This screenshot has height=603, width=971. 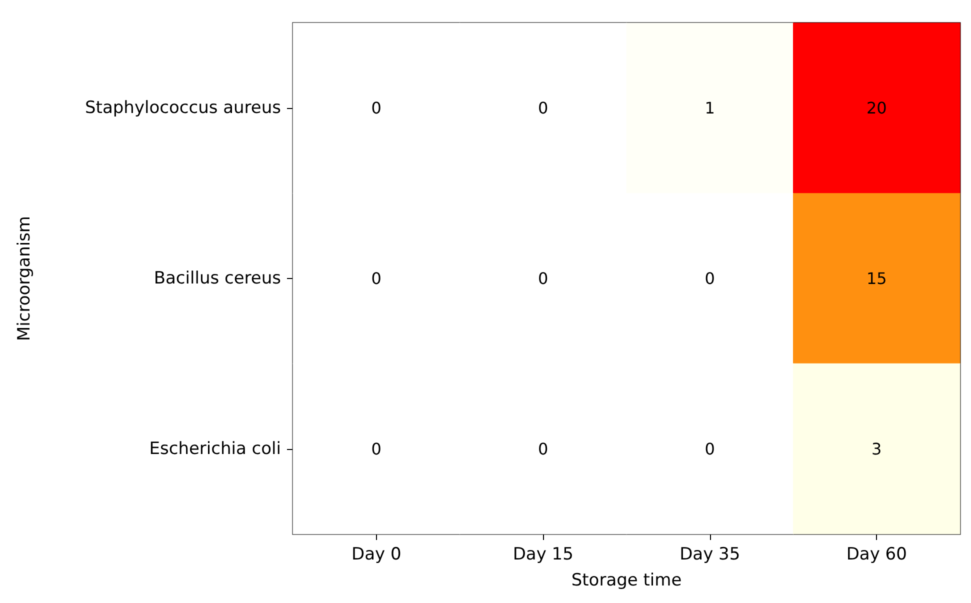 I want to click on data-label: 1, so click(x=709, y=108).